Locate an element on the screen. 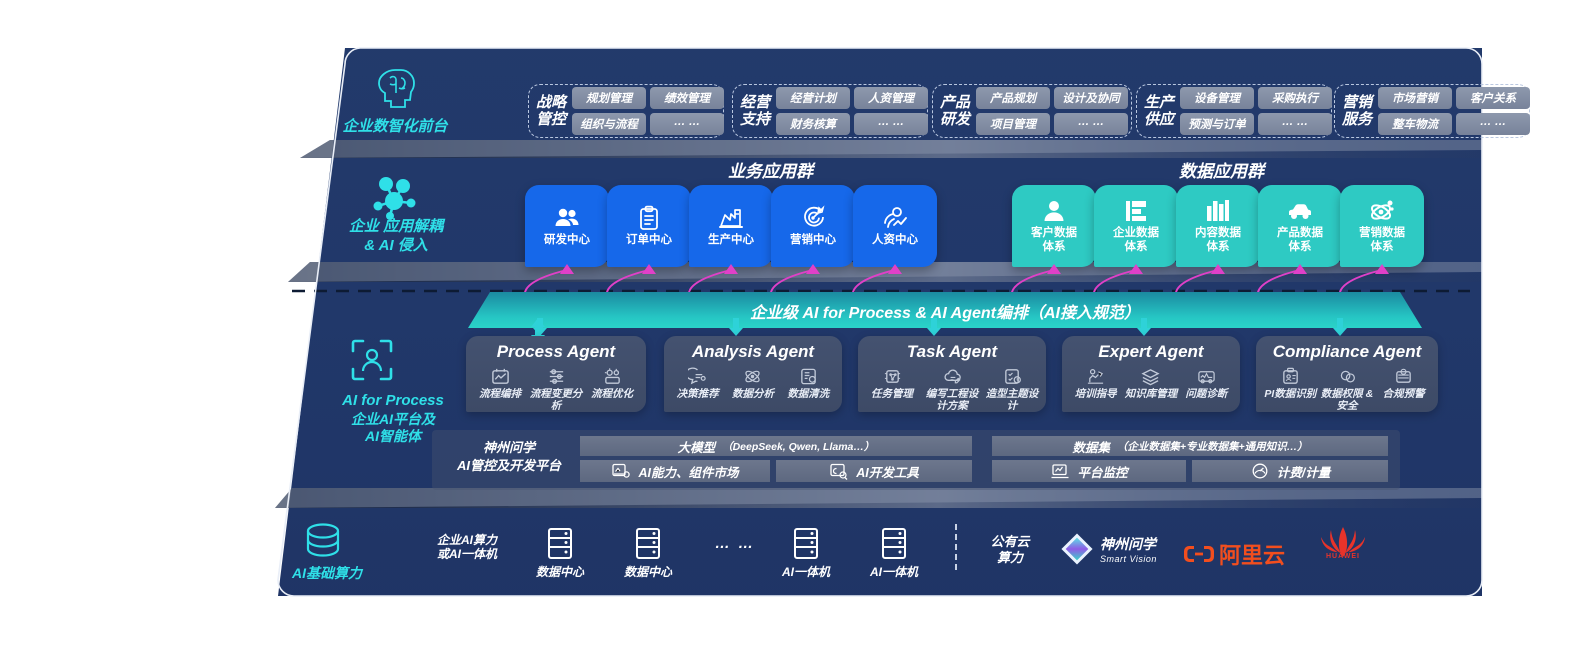 Image resolution: width=1572 pixels, height=647 pixels. agent-feature: 数据清洗 is located at coordinates (808, 384).